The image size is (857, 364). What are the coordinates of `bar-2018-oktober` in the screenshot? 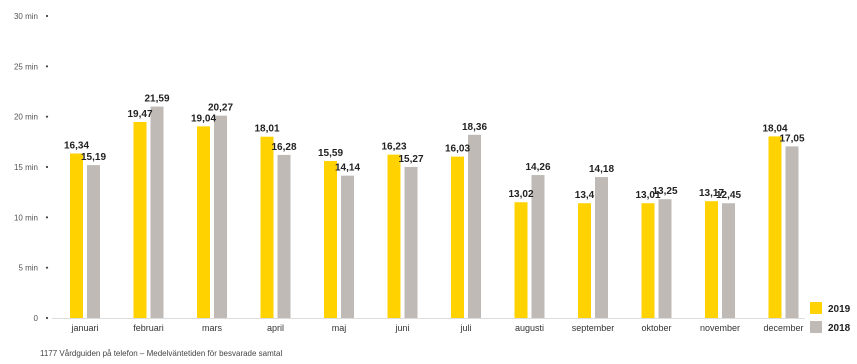 It's located at (665, 258).